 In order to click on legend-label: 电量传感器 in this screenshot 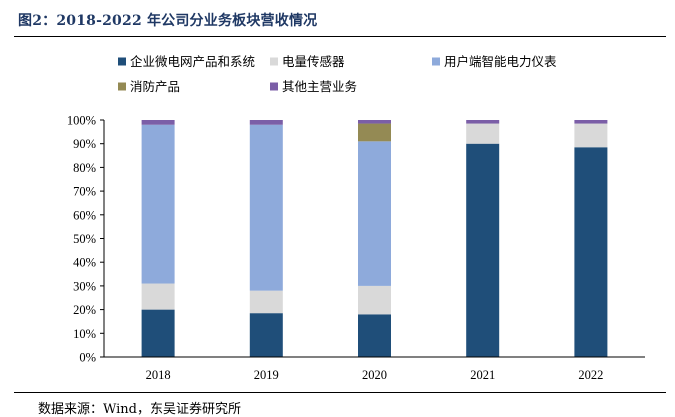, I will do `click(313, 61)`.